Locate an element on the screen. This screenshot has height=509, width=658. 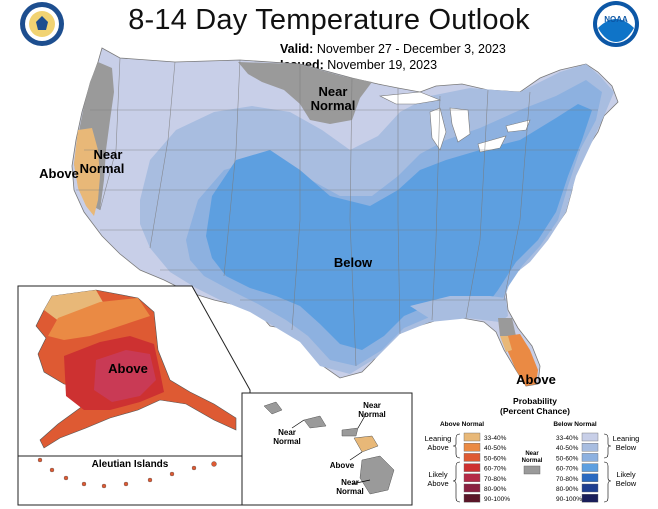
label-aleutian-islands: Aleutian Islands is located at coordinates (130, 464).